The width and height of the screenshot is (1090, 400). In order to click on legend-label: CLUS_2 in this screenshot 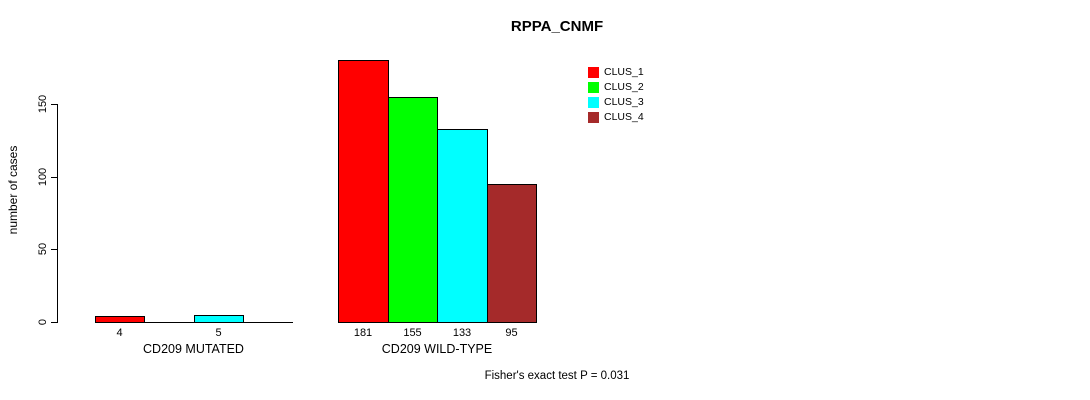, I will do `click(624, 87)`.